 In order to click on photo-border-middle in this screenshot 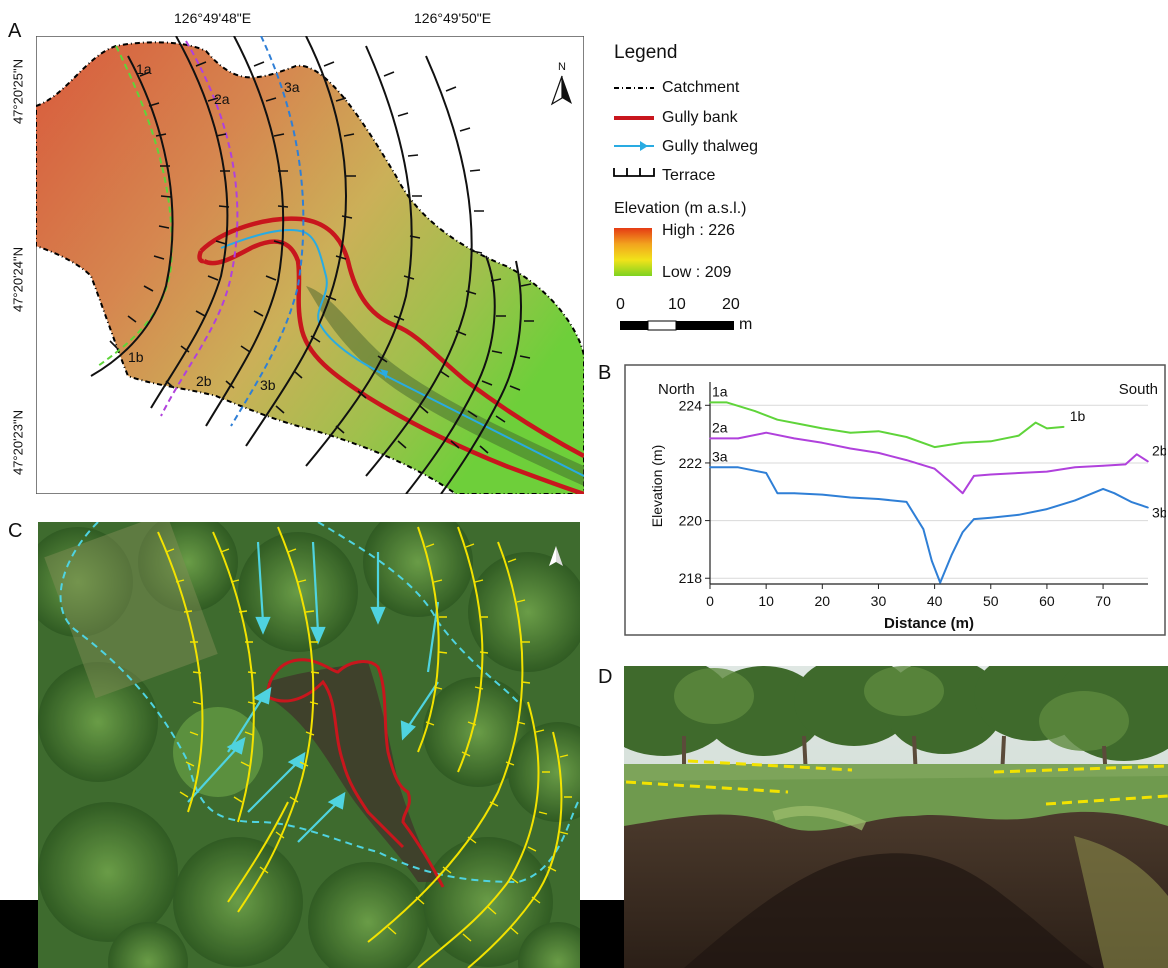, I will do `click(602, 934)`.